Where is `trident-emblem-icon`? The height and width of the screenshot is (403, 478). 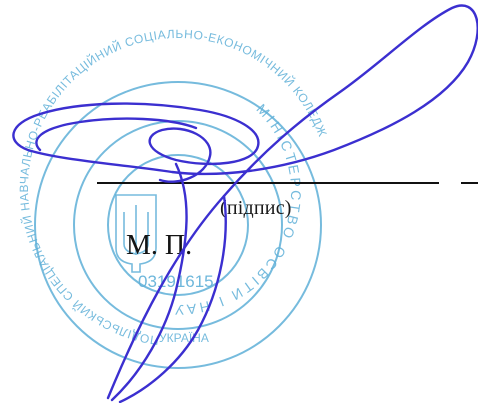 trident-emblem-icon is located at coordinates (136, 233).